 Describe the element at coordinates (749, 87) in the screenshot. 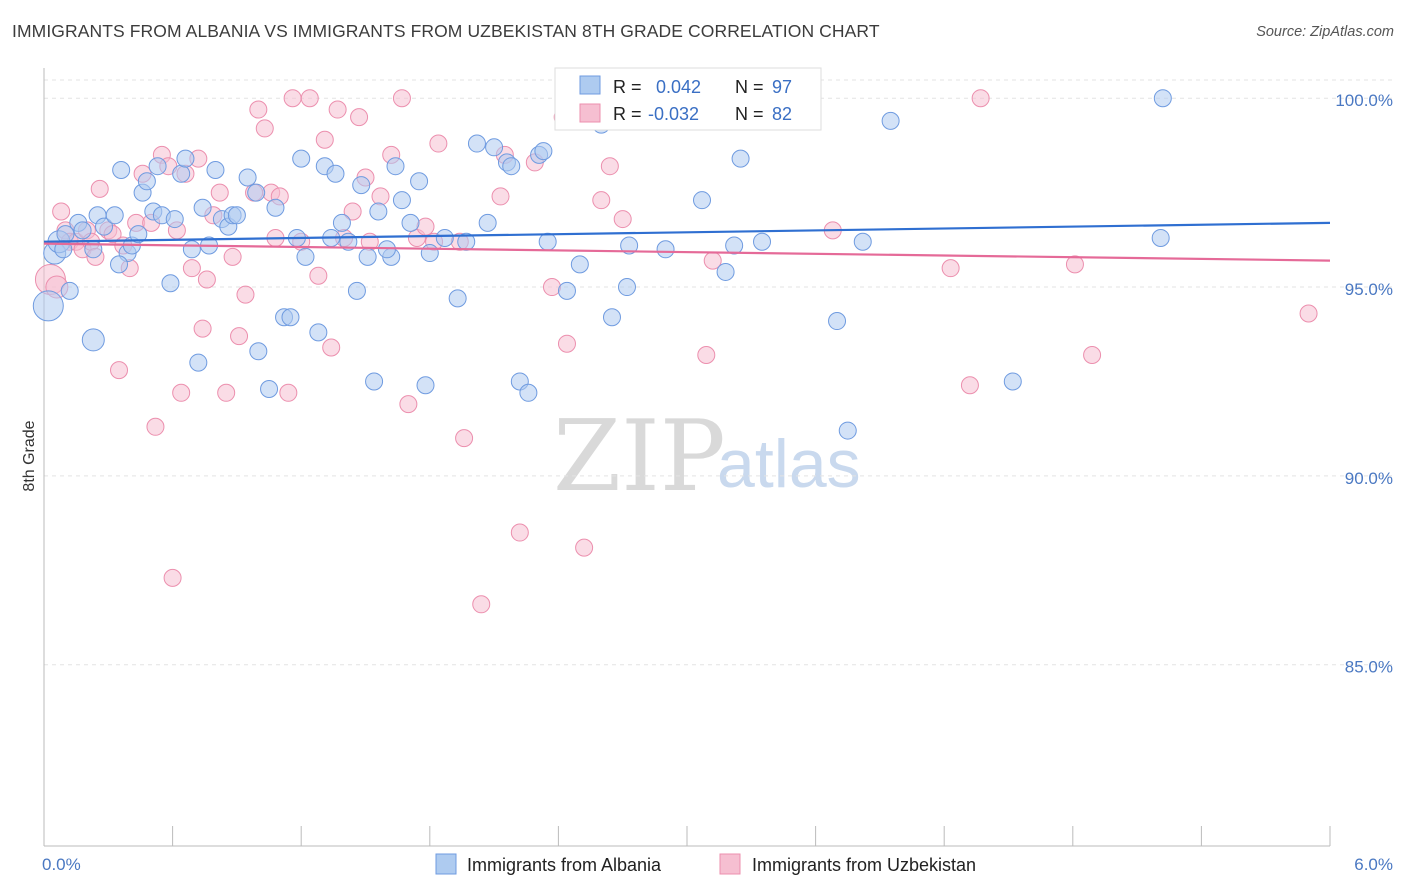

I see `stats-n-label-albania: N =` at that location.